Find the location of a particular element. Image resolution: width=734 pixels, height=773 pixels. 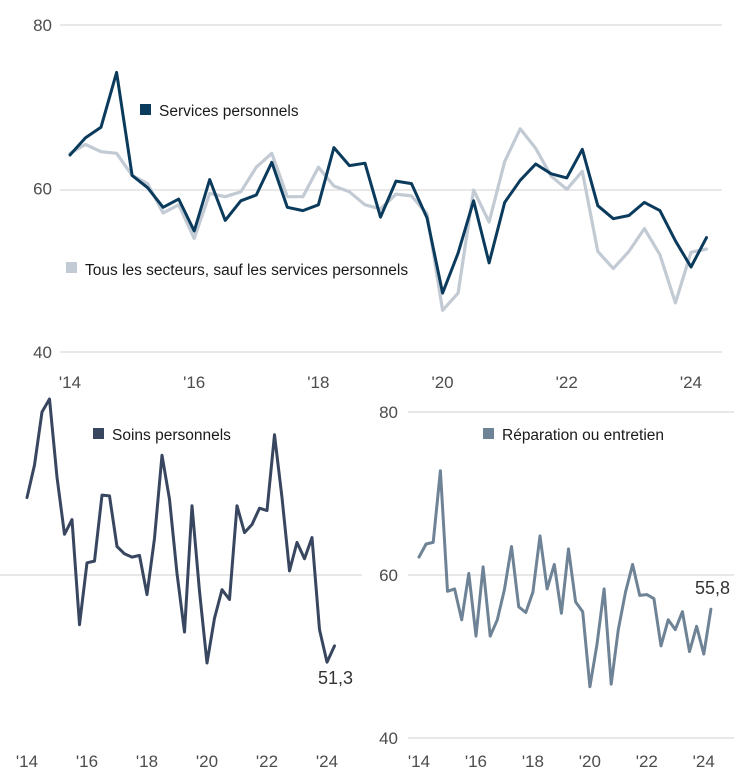

end-value-label: 55,8 is located at coordinates (712, 588).